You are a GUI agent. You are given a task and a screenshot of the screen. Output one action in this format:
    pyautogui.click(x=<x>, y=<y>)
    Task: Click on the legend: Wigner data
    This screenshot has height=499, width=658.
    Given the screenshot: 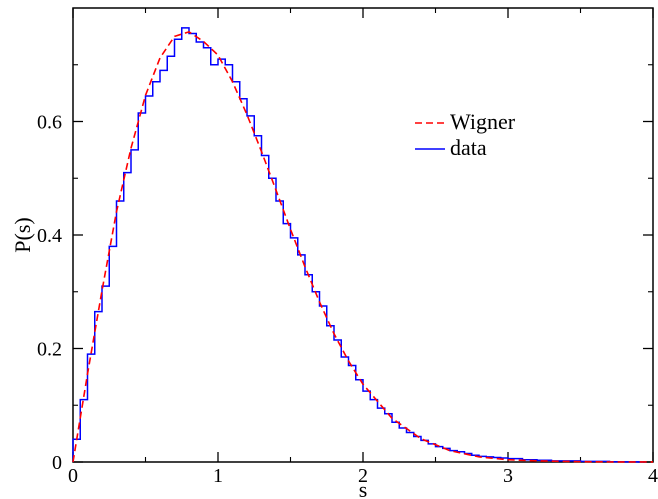 What is the action you would take?
    pyautogui.click(x=465, y=134)
    